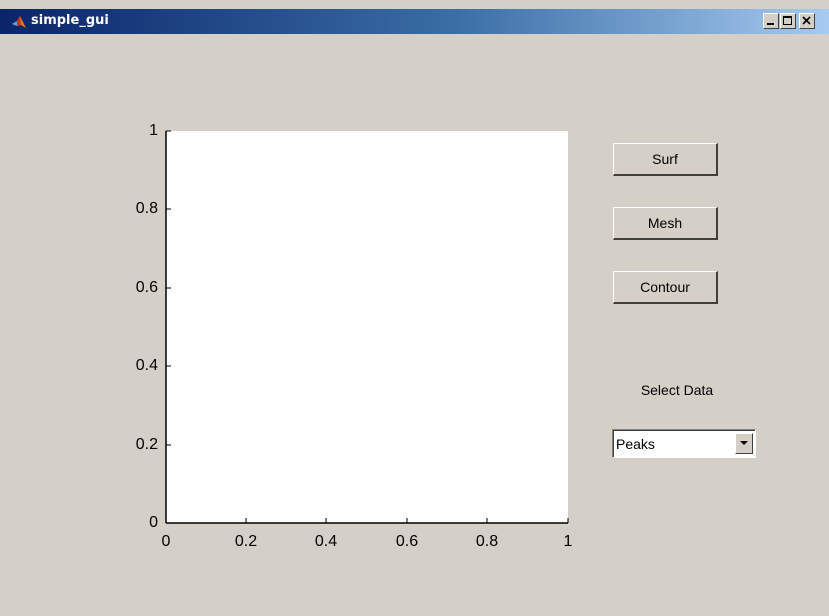 This screenshot has height=616, width=829. What do you see at coordinates (744, 443) in the screenshot?
I see `dropdown-arrow-icon` at bounding box center [744, 443].